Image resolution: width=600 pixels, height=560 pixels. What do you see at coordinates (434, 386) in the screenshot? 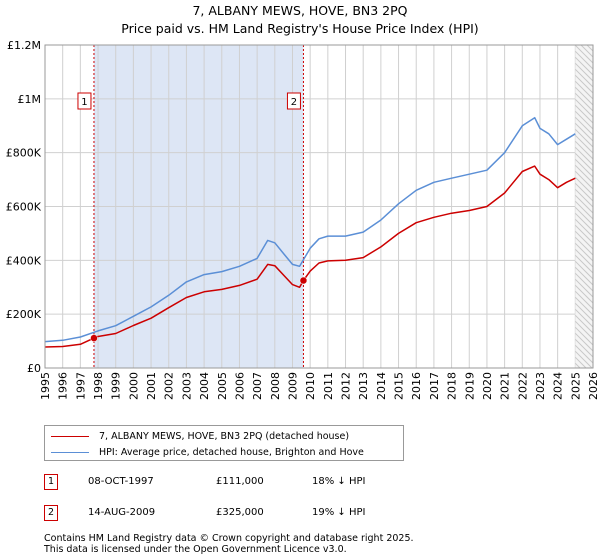
I see `x-tick-label: 2017` at bounding box center [434, 386].